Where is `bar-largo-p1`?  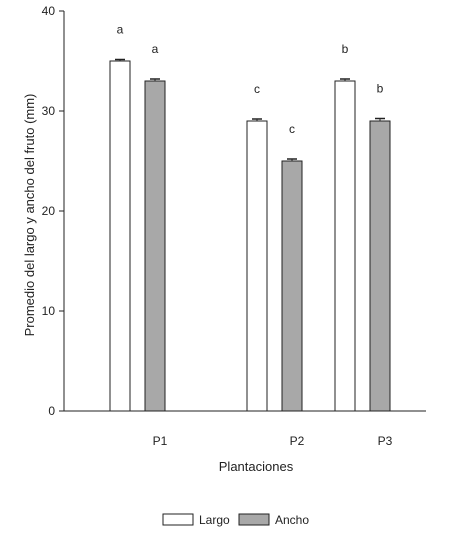
bar-largo-p1 is located at coordinates (120, 236).